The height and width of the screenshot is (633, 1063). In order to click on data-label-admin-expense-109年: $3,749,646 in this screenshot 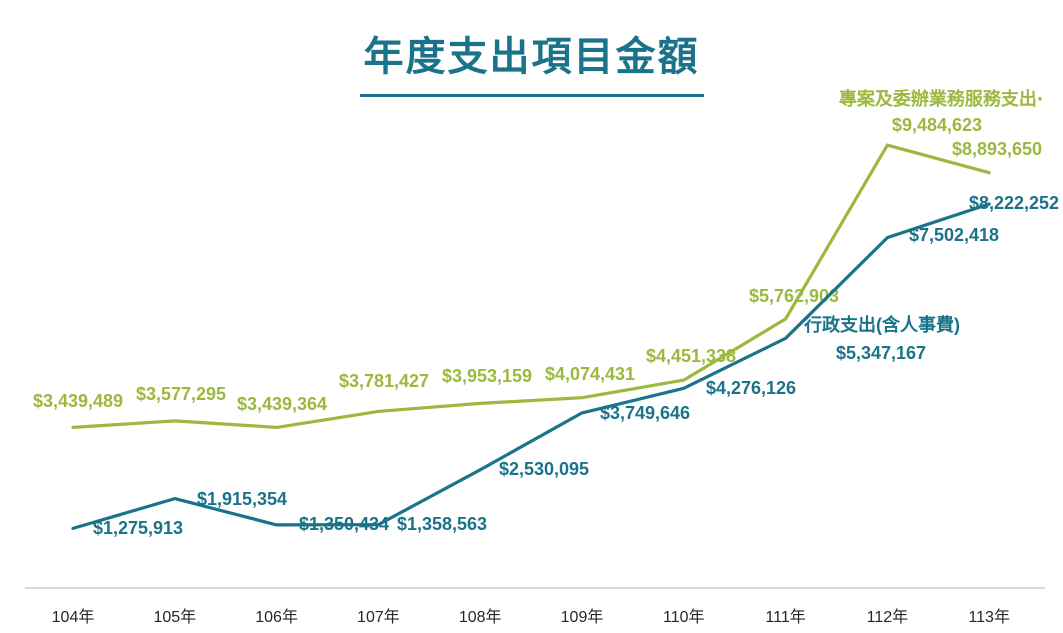, I will do `click(645, 413)`.